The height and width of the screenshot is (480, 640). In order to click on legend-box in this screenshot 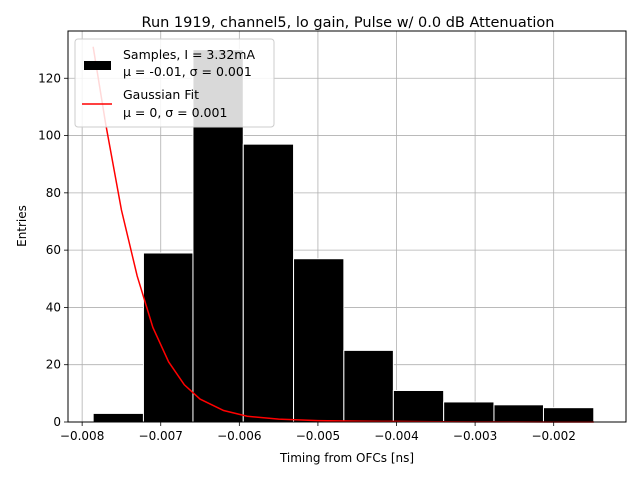, I will do `click(174, 83)`.